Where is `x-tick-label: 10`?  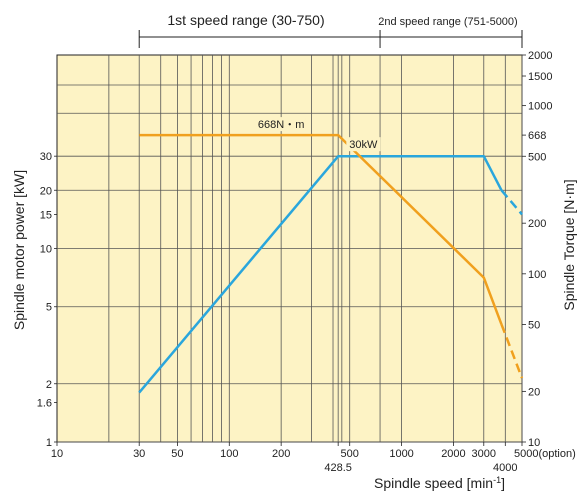
x-tick-label: 10 is located at coordinates (57, 454).